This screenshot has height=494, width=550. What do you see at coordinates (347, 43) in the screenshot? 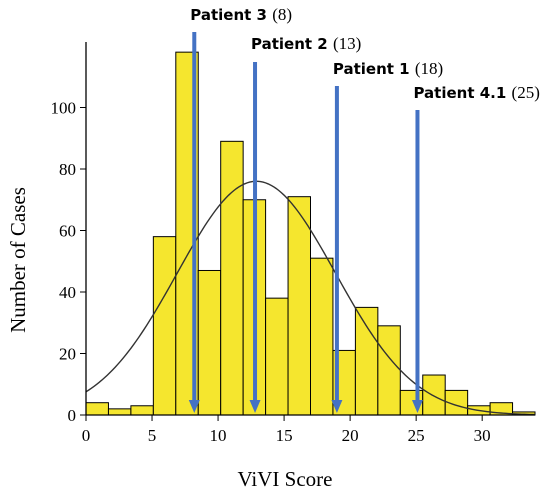
I see `patient-score-label: (13)` at bounding box center [347, 43].